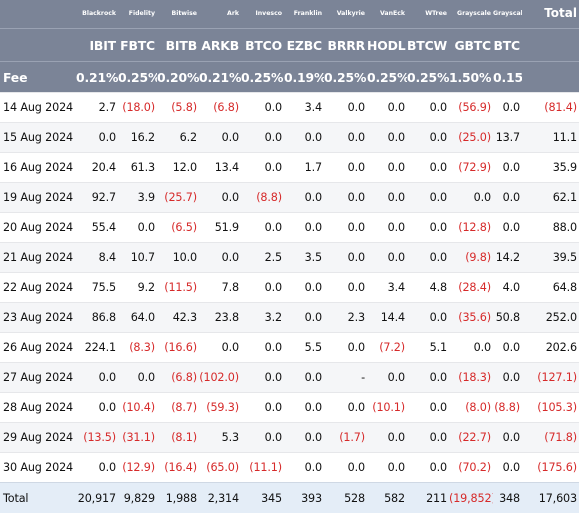 This screenshot has width=579, height=513. I want to click on flow-value-cell: (12.9), so click(137, 467).